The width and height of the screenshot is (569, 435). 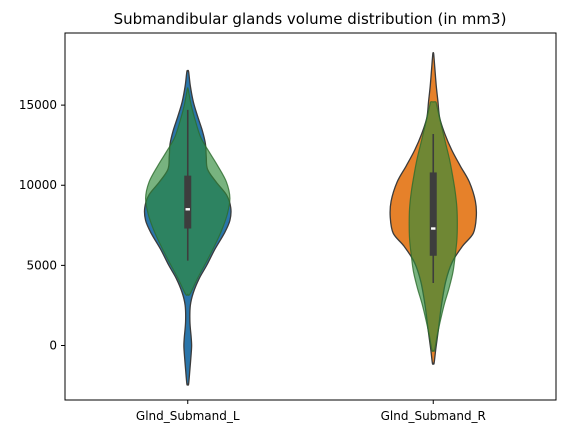 I want to click on y-tick-label: 15000, so click(x=38, y=105).